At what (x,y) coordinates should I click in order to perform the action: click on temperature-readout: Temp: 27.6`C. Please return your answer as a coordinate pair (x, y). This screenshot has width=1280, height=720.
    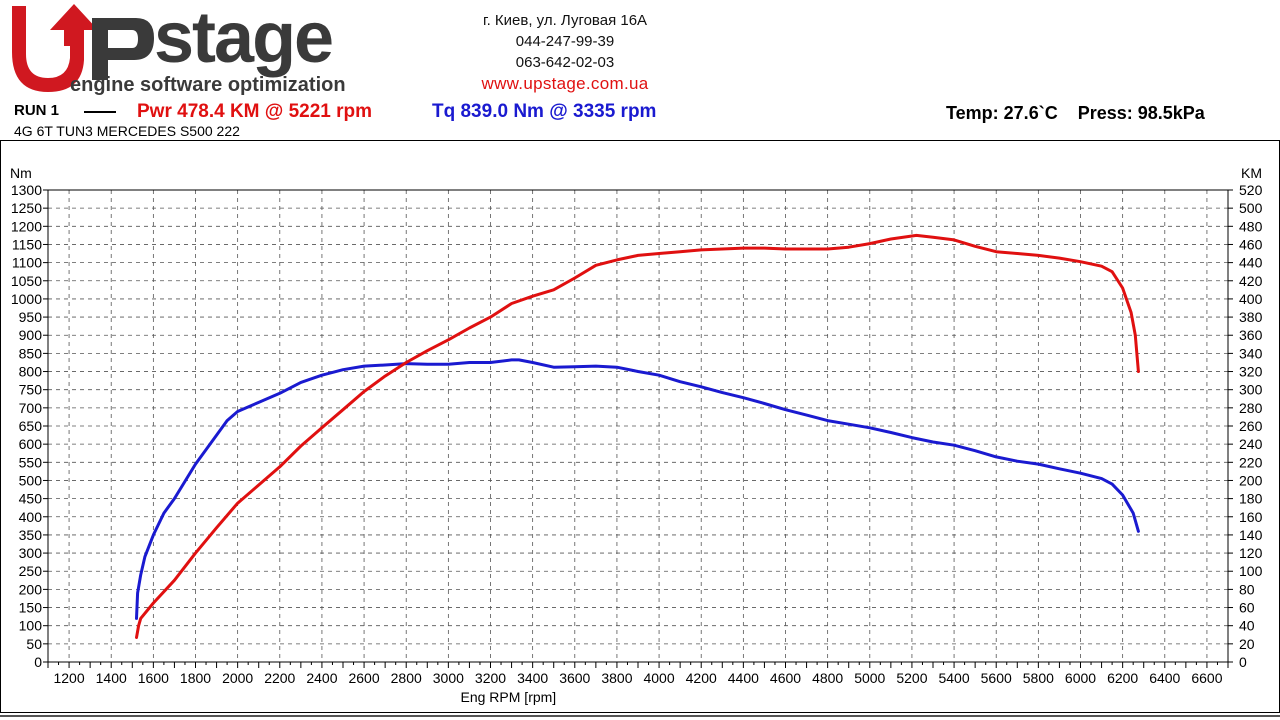
    Looking at the image, I should click on (1002, 113).